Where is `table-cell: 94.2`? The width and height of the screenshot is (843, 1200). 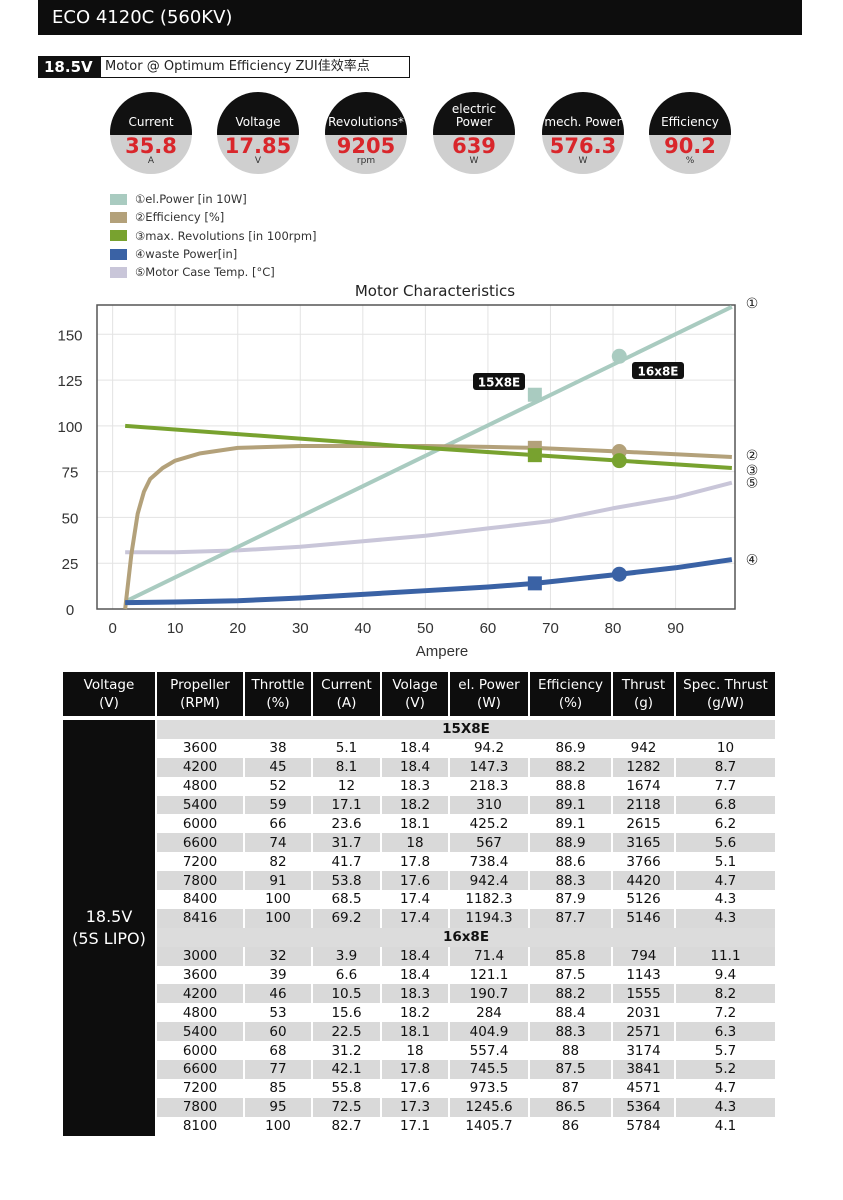
table-cell: 94.2 is located at coordinates (490, 748).